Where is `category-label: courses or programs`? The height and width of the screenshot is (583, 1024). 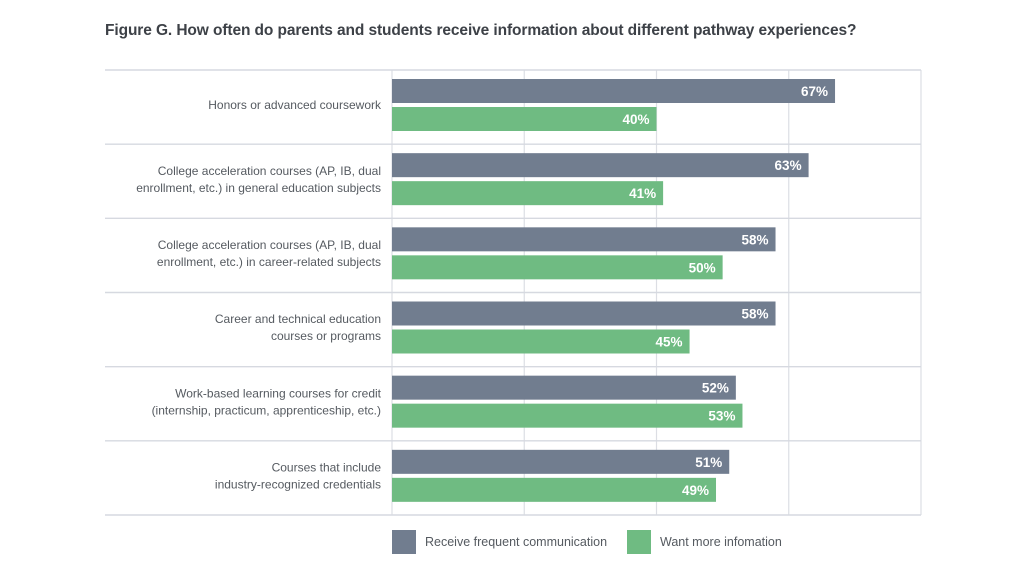
category-label: courses or programs is located at coordinates (326, 336).